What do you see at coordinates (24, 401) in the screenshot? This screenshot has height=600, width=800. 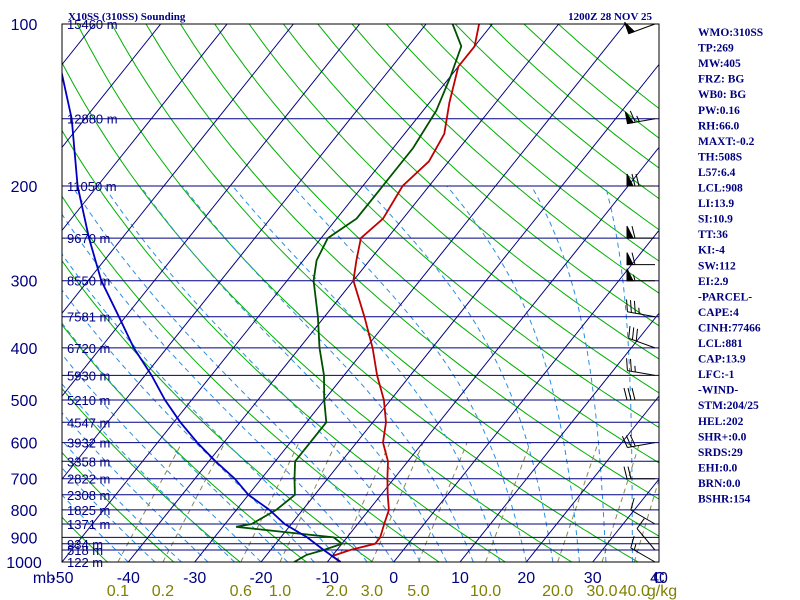 I see `pressure-label: 500` at bounding box center [24, 401].